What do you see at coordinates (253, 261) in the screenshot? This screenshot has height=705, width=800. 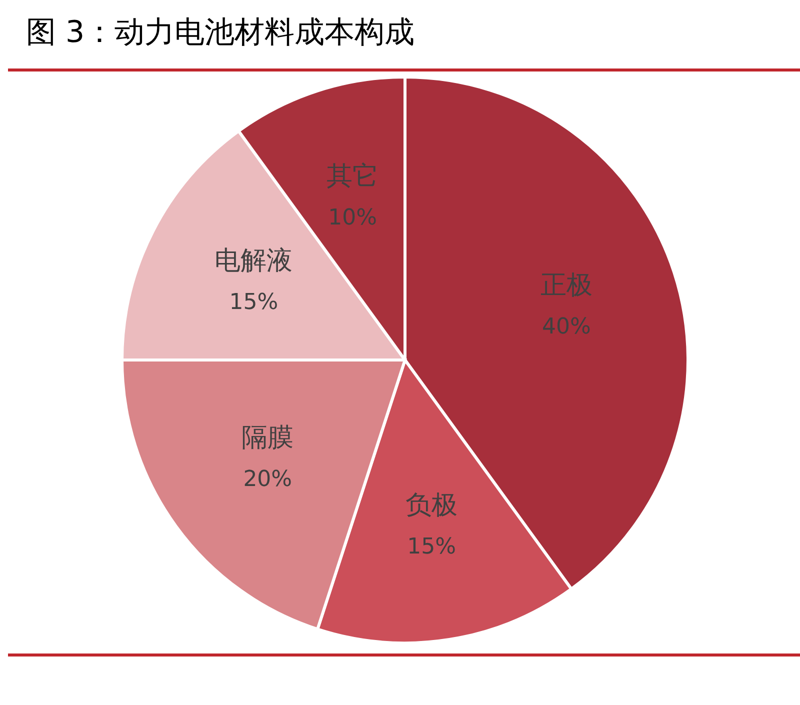 I see `slice-label: 电解液` at bounding box center [253, 261].